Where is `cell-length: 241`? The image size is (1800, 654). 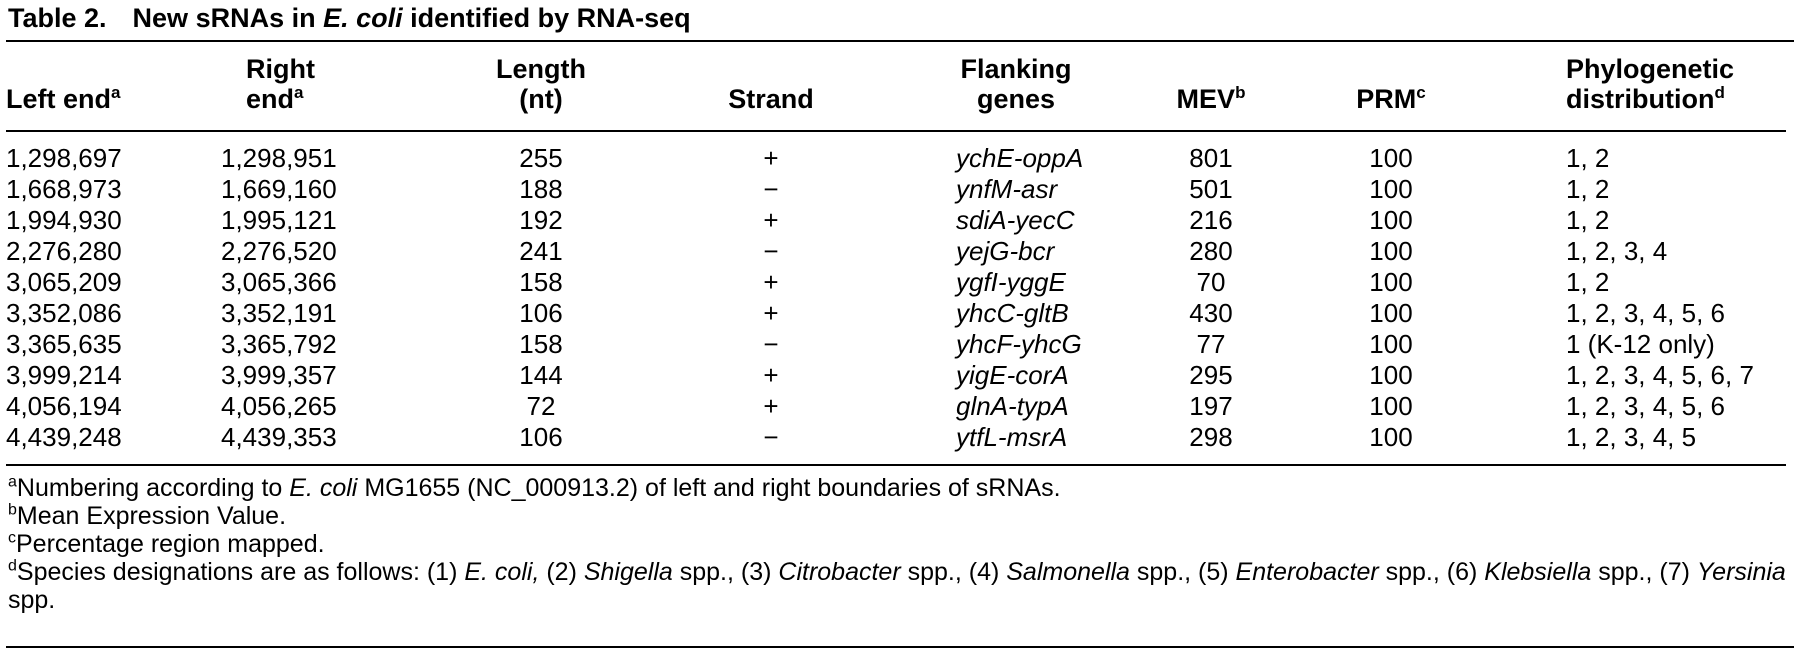
cell-length: 241 is located at coordinates (541, 251).